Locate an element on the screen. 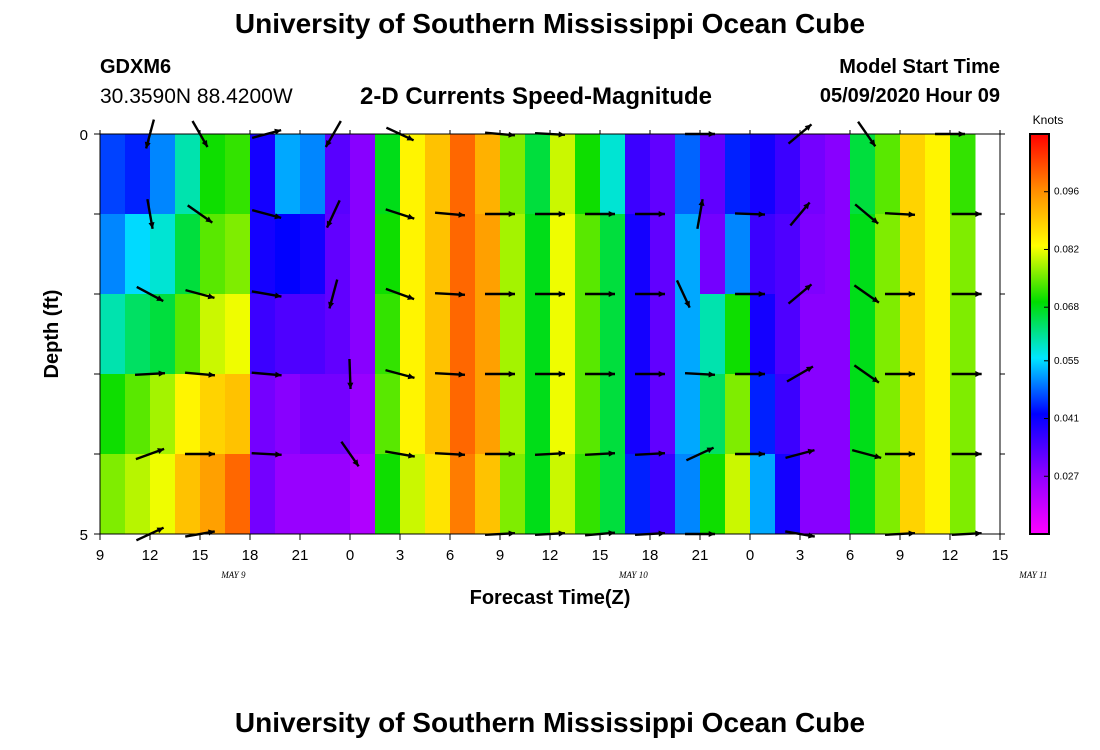 Image resolution: width=1100 pixels, height=750 pixels. x-tick-label: 0 is located at coordinates (350, 555).